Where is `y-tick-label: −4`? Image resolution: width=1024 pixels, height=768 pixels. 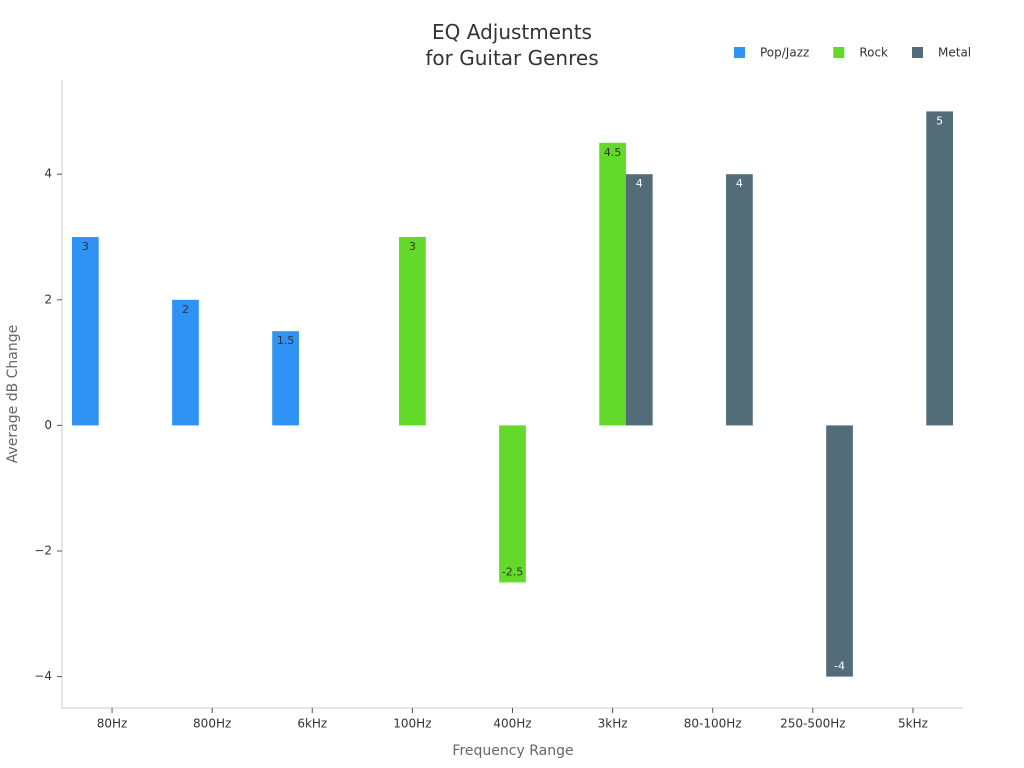 y-tick-label: −4 is located at coordinates (43, 676).